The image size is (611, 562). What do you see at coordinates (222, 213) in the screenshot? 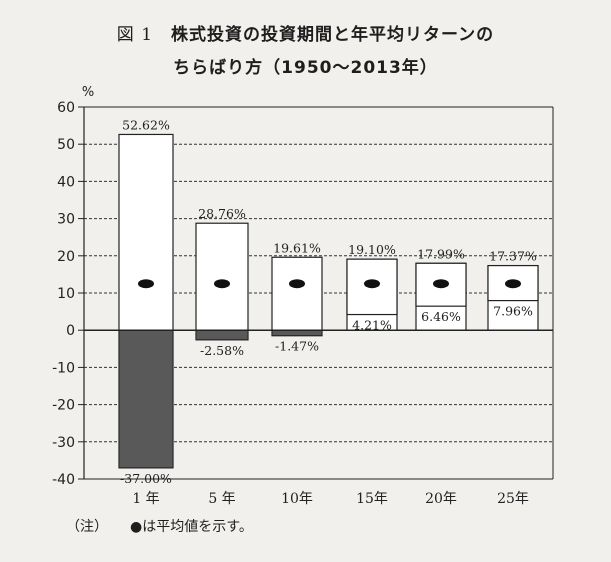
I see `max-value-label: 28.76%` at bounding box center [222, 213].